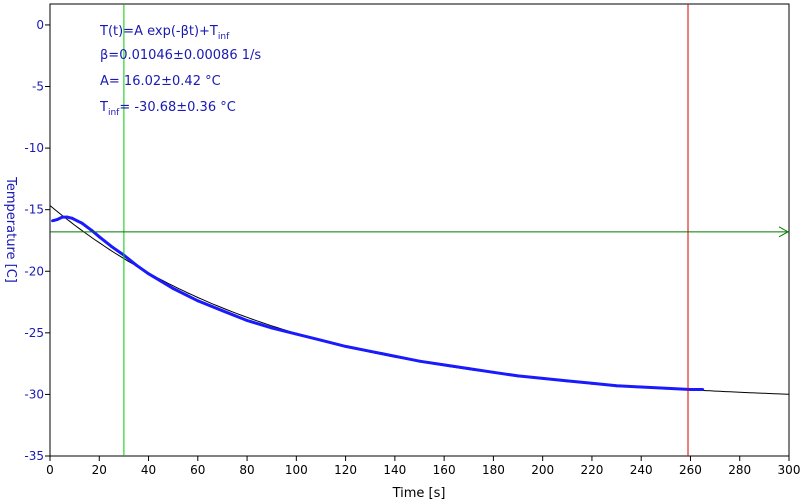 The height and width of the screenshot is (504, 800). I want to click on amplitude-annotation: A= 16.02±0.42 °C, so click(160, 81).